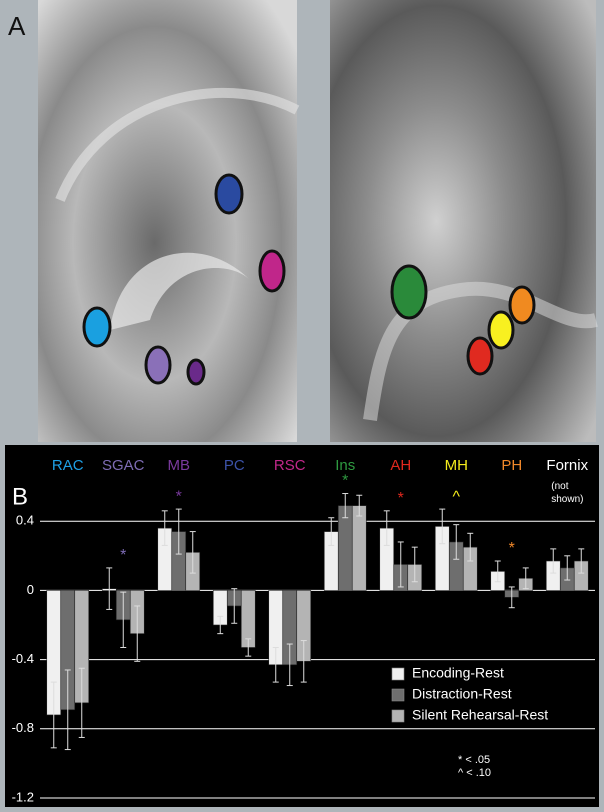  What do you see at coordinates (290, 465) in the screenshot?
I see `category-label: RSC` at bounding box center [290, 465].